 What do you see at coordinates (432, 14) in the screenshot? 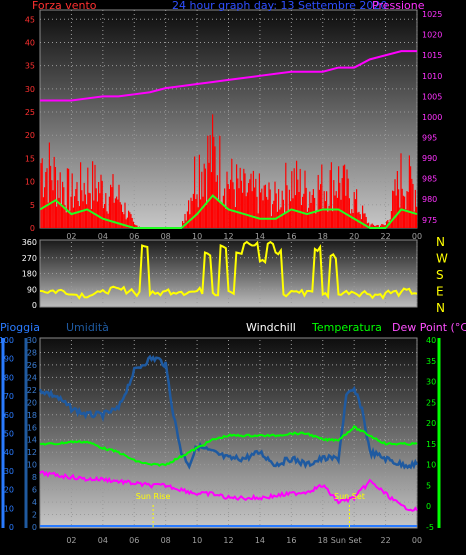
I see `pressure-tick: 1025` at bounding box center [432, 14].